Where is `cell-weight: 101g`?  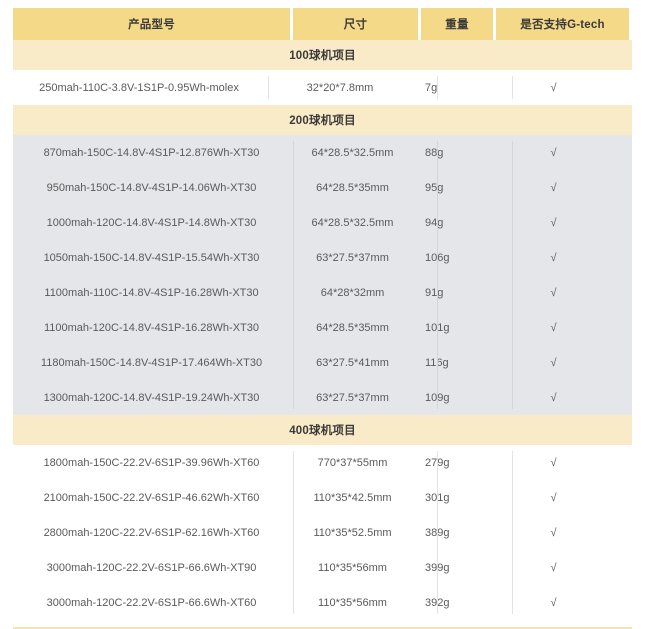
cell-weight: 101g is located at coordinates (451, 327).